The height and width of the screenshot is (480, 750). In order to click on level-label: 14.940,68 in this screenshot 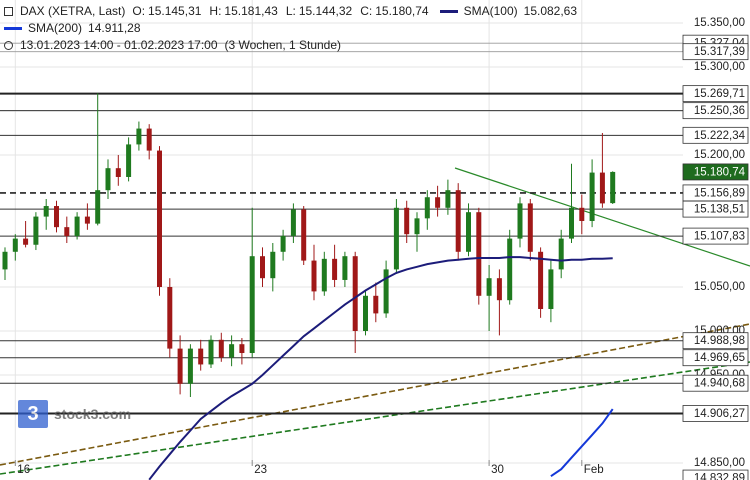, I will do `click(719, 384)`.